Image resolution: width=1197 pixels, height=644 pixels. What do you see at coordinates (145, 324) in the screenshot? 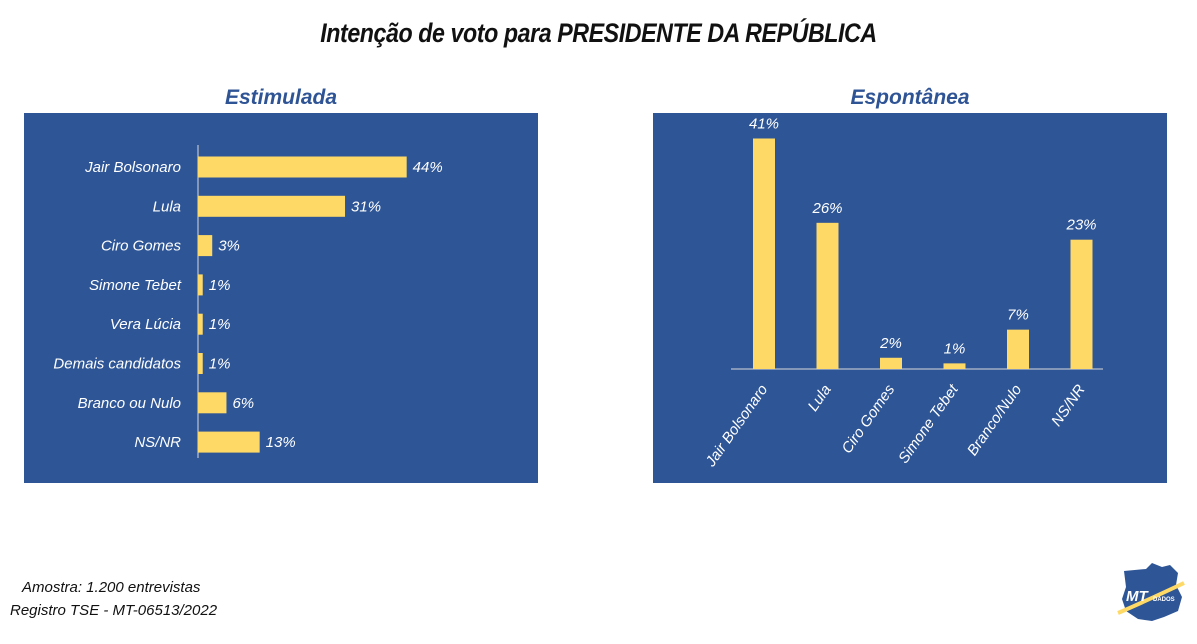
I see `category-label: Vera Lúcia` at bounding box center [145, 324].